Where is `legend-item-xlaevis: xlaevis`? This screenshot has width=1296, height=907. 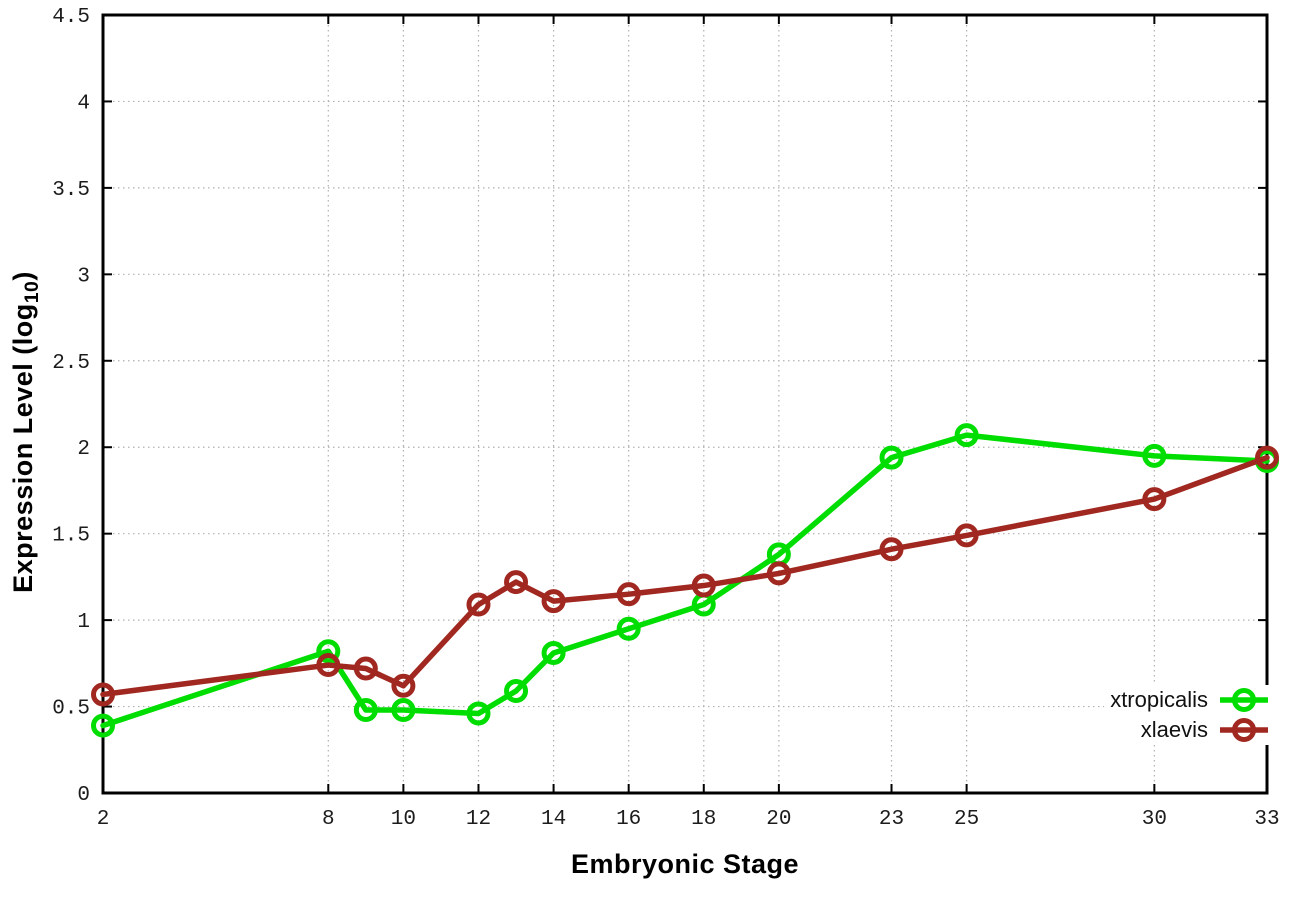 legend-item-xlaevis: xlaevis is located at coordinates (1187, 730).